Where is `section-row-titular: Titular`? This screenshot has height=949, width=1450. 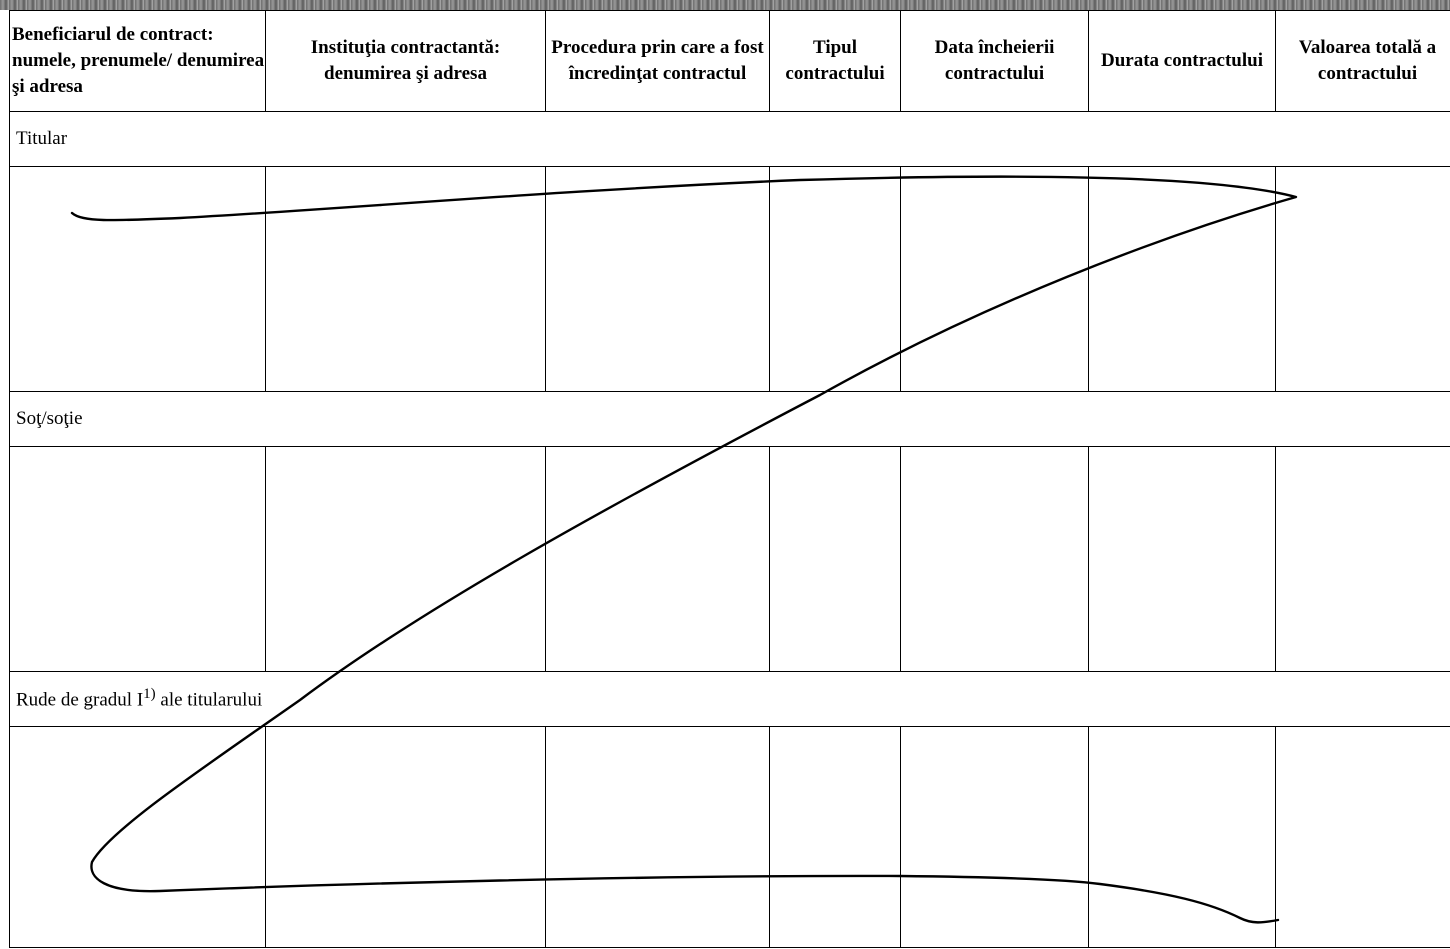 section-row-titular: Titular is located at coordinates (729, 139).